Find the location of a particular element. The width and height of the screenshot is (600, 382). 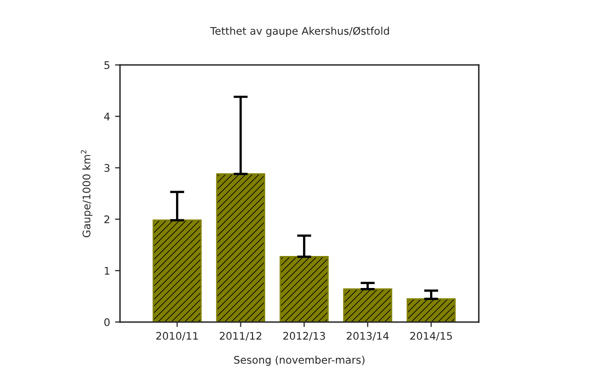

x-axis-title: Sesong (november-mars) is located at coordinates (299, 361).